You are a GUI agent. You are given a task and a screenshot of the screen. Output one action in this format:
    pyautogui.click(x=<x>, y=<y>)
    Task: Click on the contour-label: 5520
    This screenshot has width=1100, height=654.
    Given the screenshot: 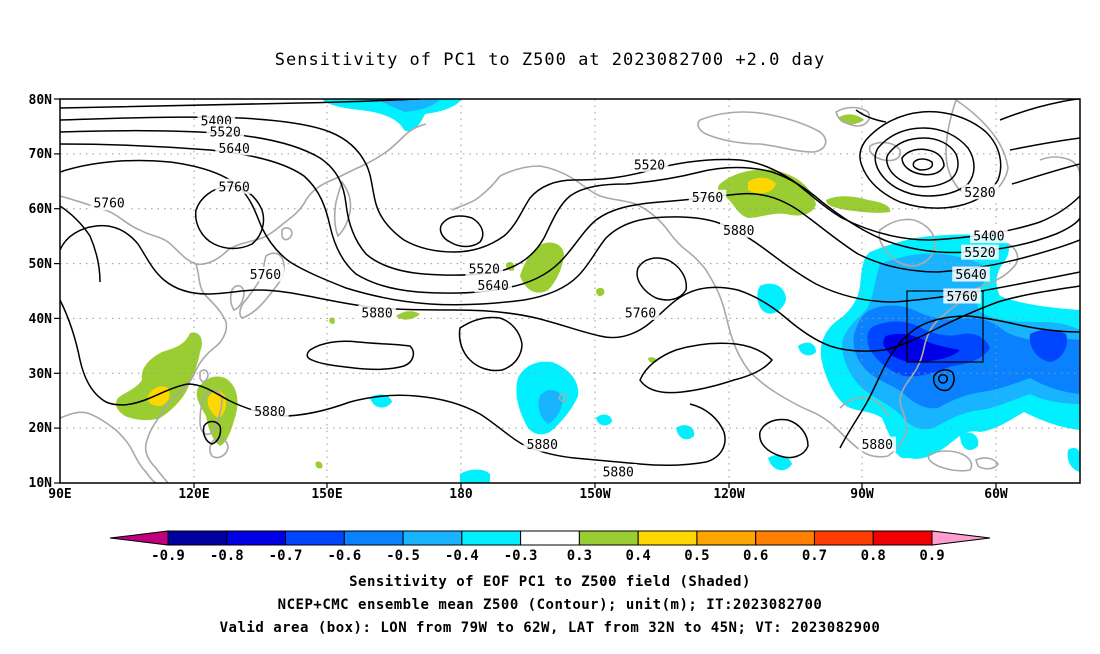 What is the action you would take?
    pyautogui.click(x=979, y=253)
    